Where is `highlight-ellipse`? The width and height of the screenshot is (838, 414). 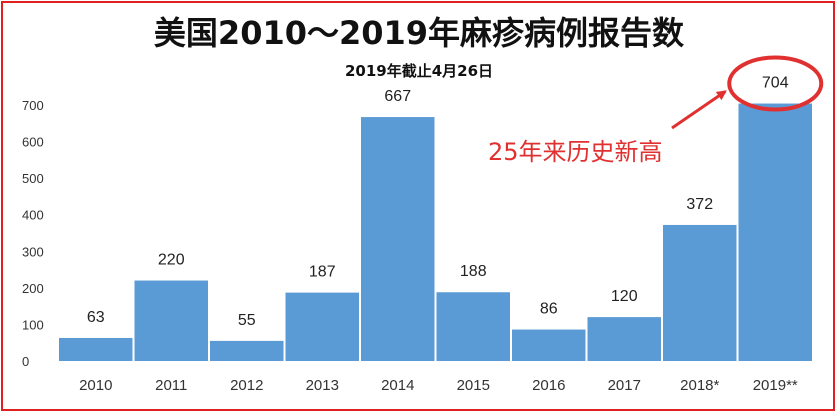 highlight-ellipse is located at coordinates (775, 83).